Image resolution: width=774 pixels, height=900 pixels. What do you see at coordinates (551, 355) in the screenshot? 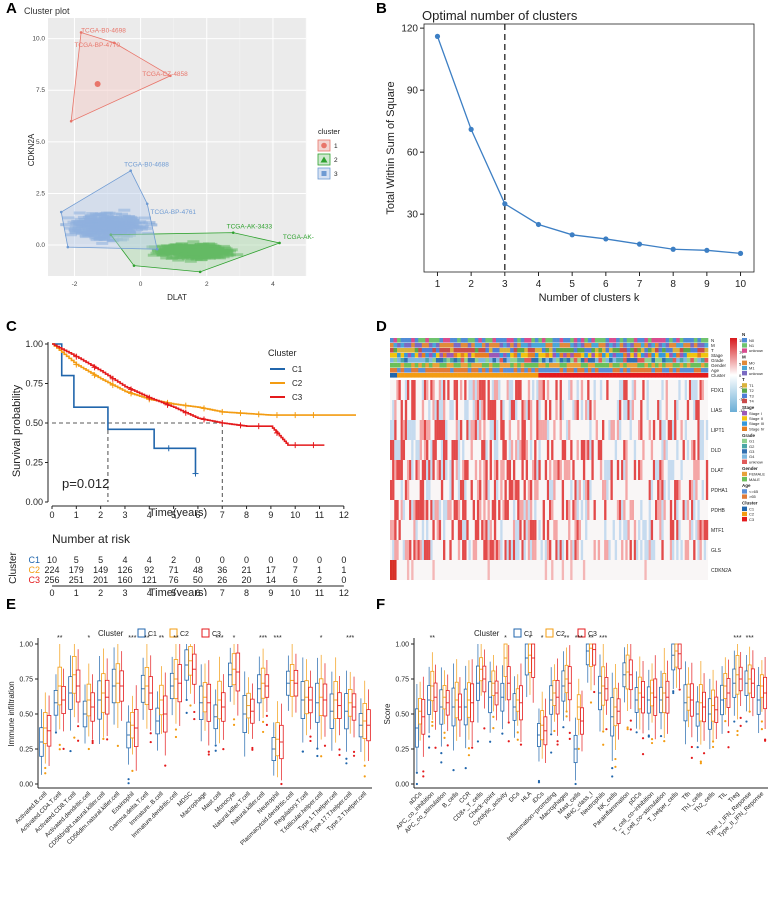
I see `anno-cell-stage` at bounding box center [551, 355].